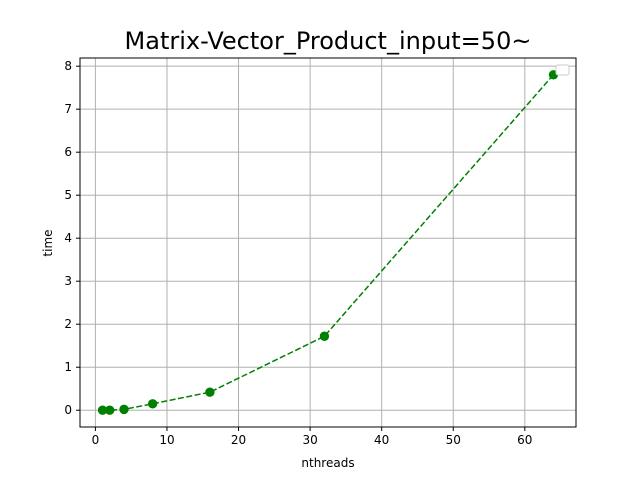 This screenshot has width=640, height=480. Describe the element at coordinates (68, 152) in the screenshot. I see `y-tick-label: 6` at that location.